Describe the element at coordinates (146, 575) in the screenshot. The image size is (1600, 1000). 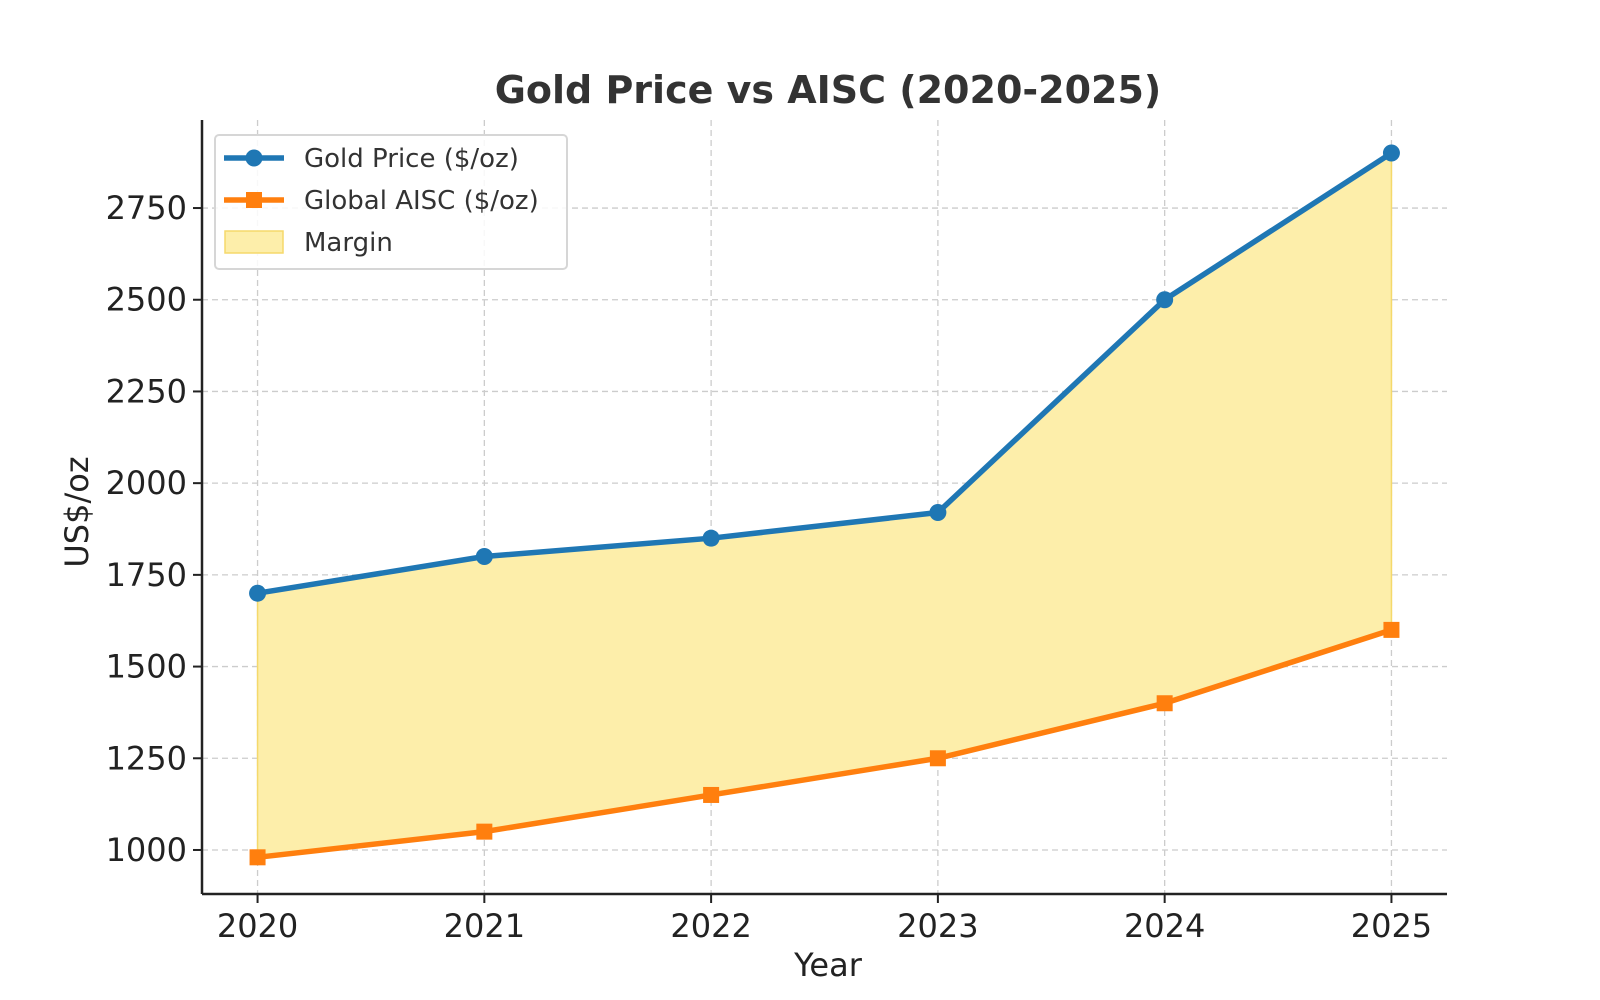
I see `y-tick-label: 1750` at that location.